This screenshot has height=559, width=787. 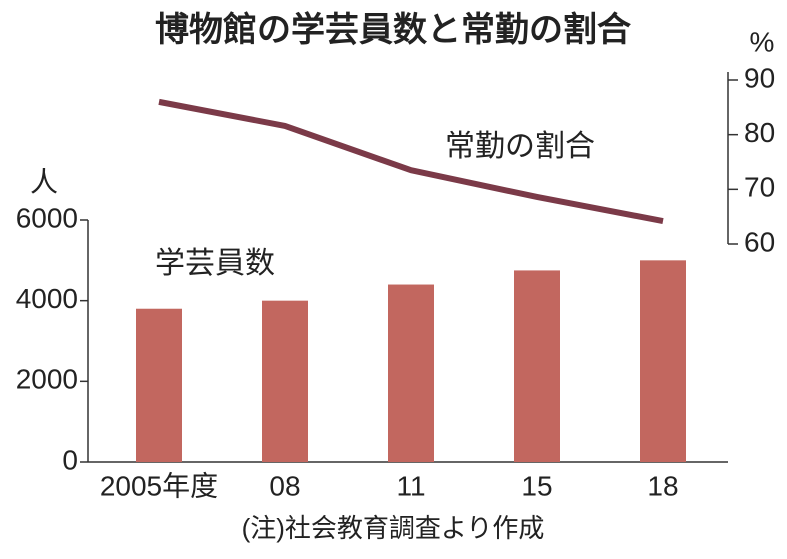 I want to click on series-label: 学芸員数, so click(x=215, y=263).